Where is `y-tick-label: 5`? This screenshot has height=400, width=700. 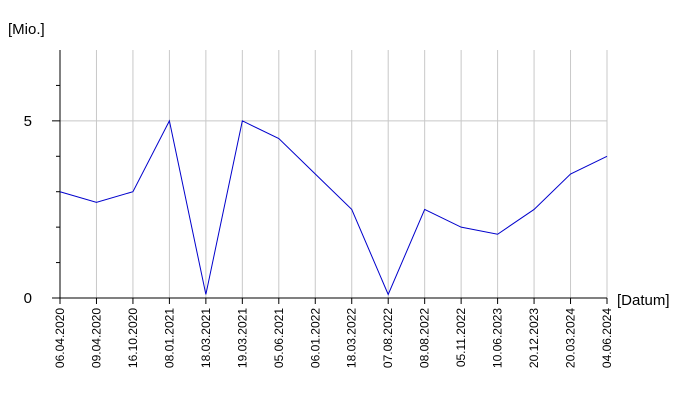
y-tick-label: 5 is located at coordinates (28, 121).